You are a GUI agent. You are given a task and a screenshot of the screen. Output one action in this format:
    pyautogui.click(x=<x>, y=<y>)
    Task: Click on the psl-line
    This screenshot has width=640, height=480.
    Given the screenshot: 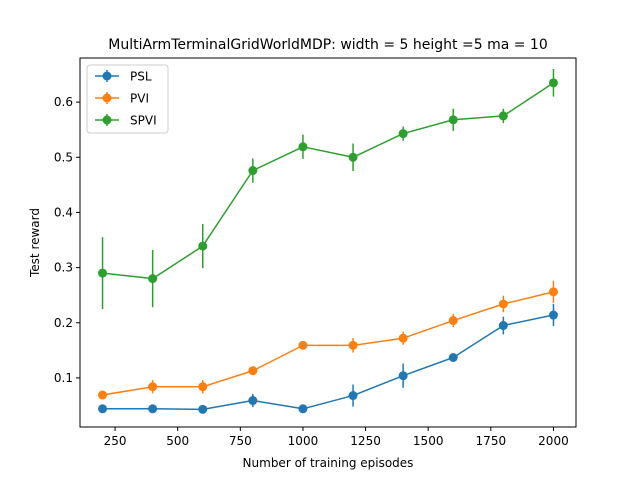 What is the action you would take?
    pyautogui.click(x=328, y=362)
    